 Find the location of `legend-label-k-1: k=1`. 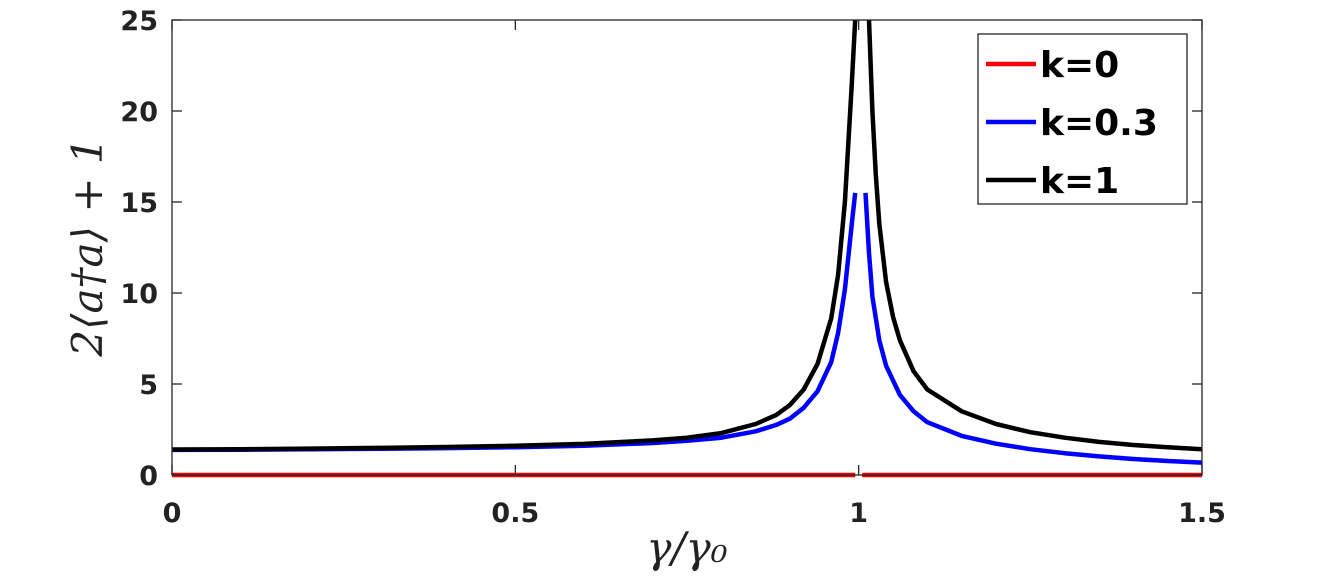

legend-label-k-1: k=1 is located at coordinates (1079, 181).